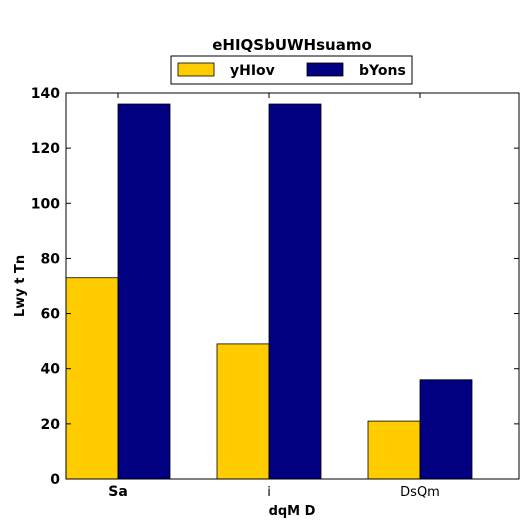 The width and height of the screenshot is (532, 532). I want to click on bar-series-2-DsQm, so click(446, 429).